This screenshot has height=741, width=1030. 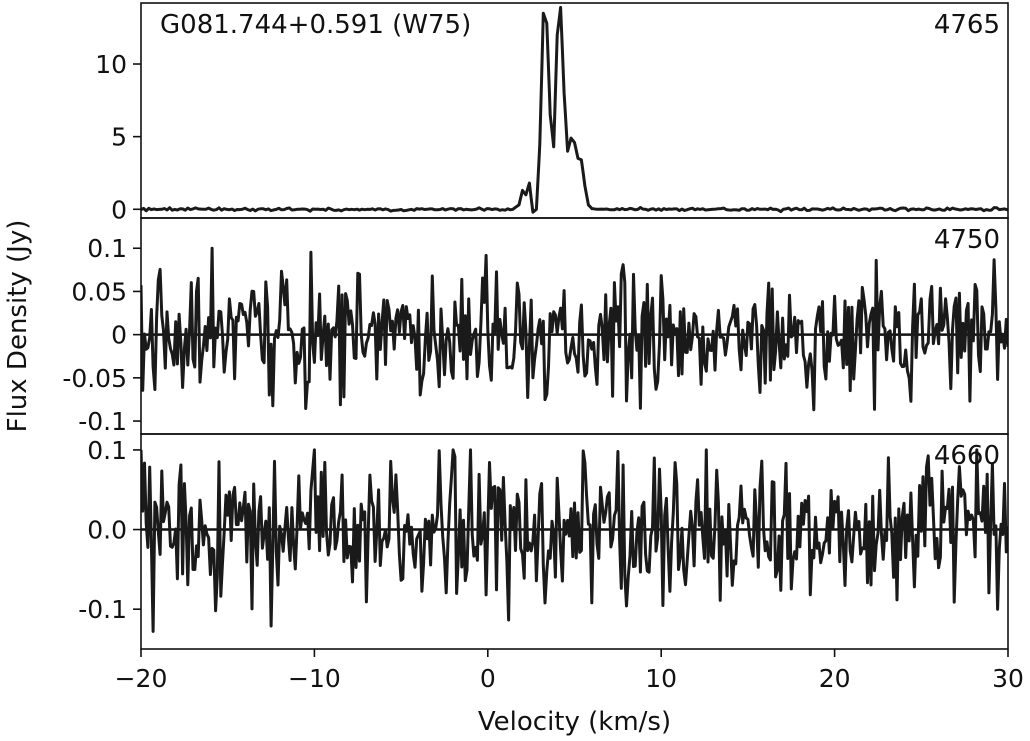 What do you see at coordinates (141, 678) in the screenshot?
I see `x-tick-label: −20` at bounding box center [141, 678].